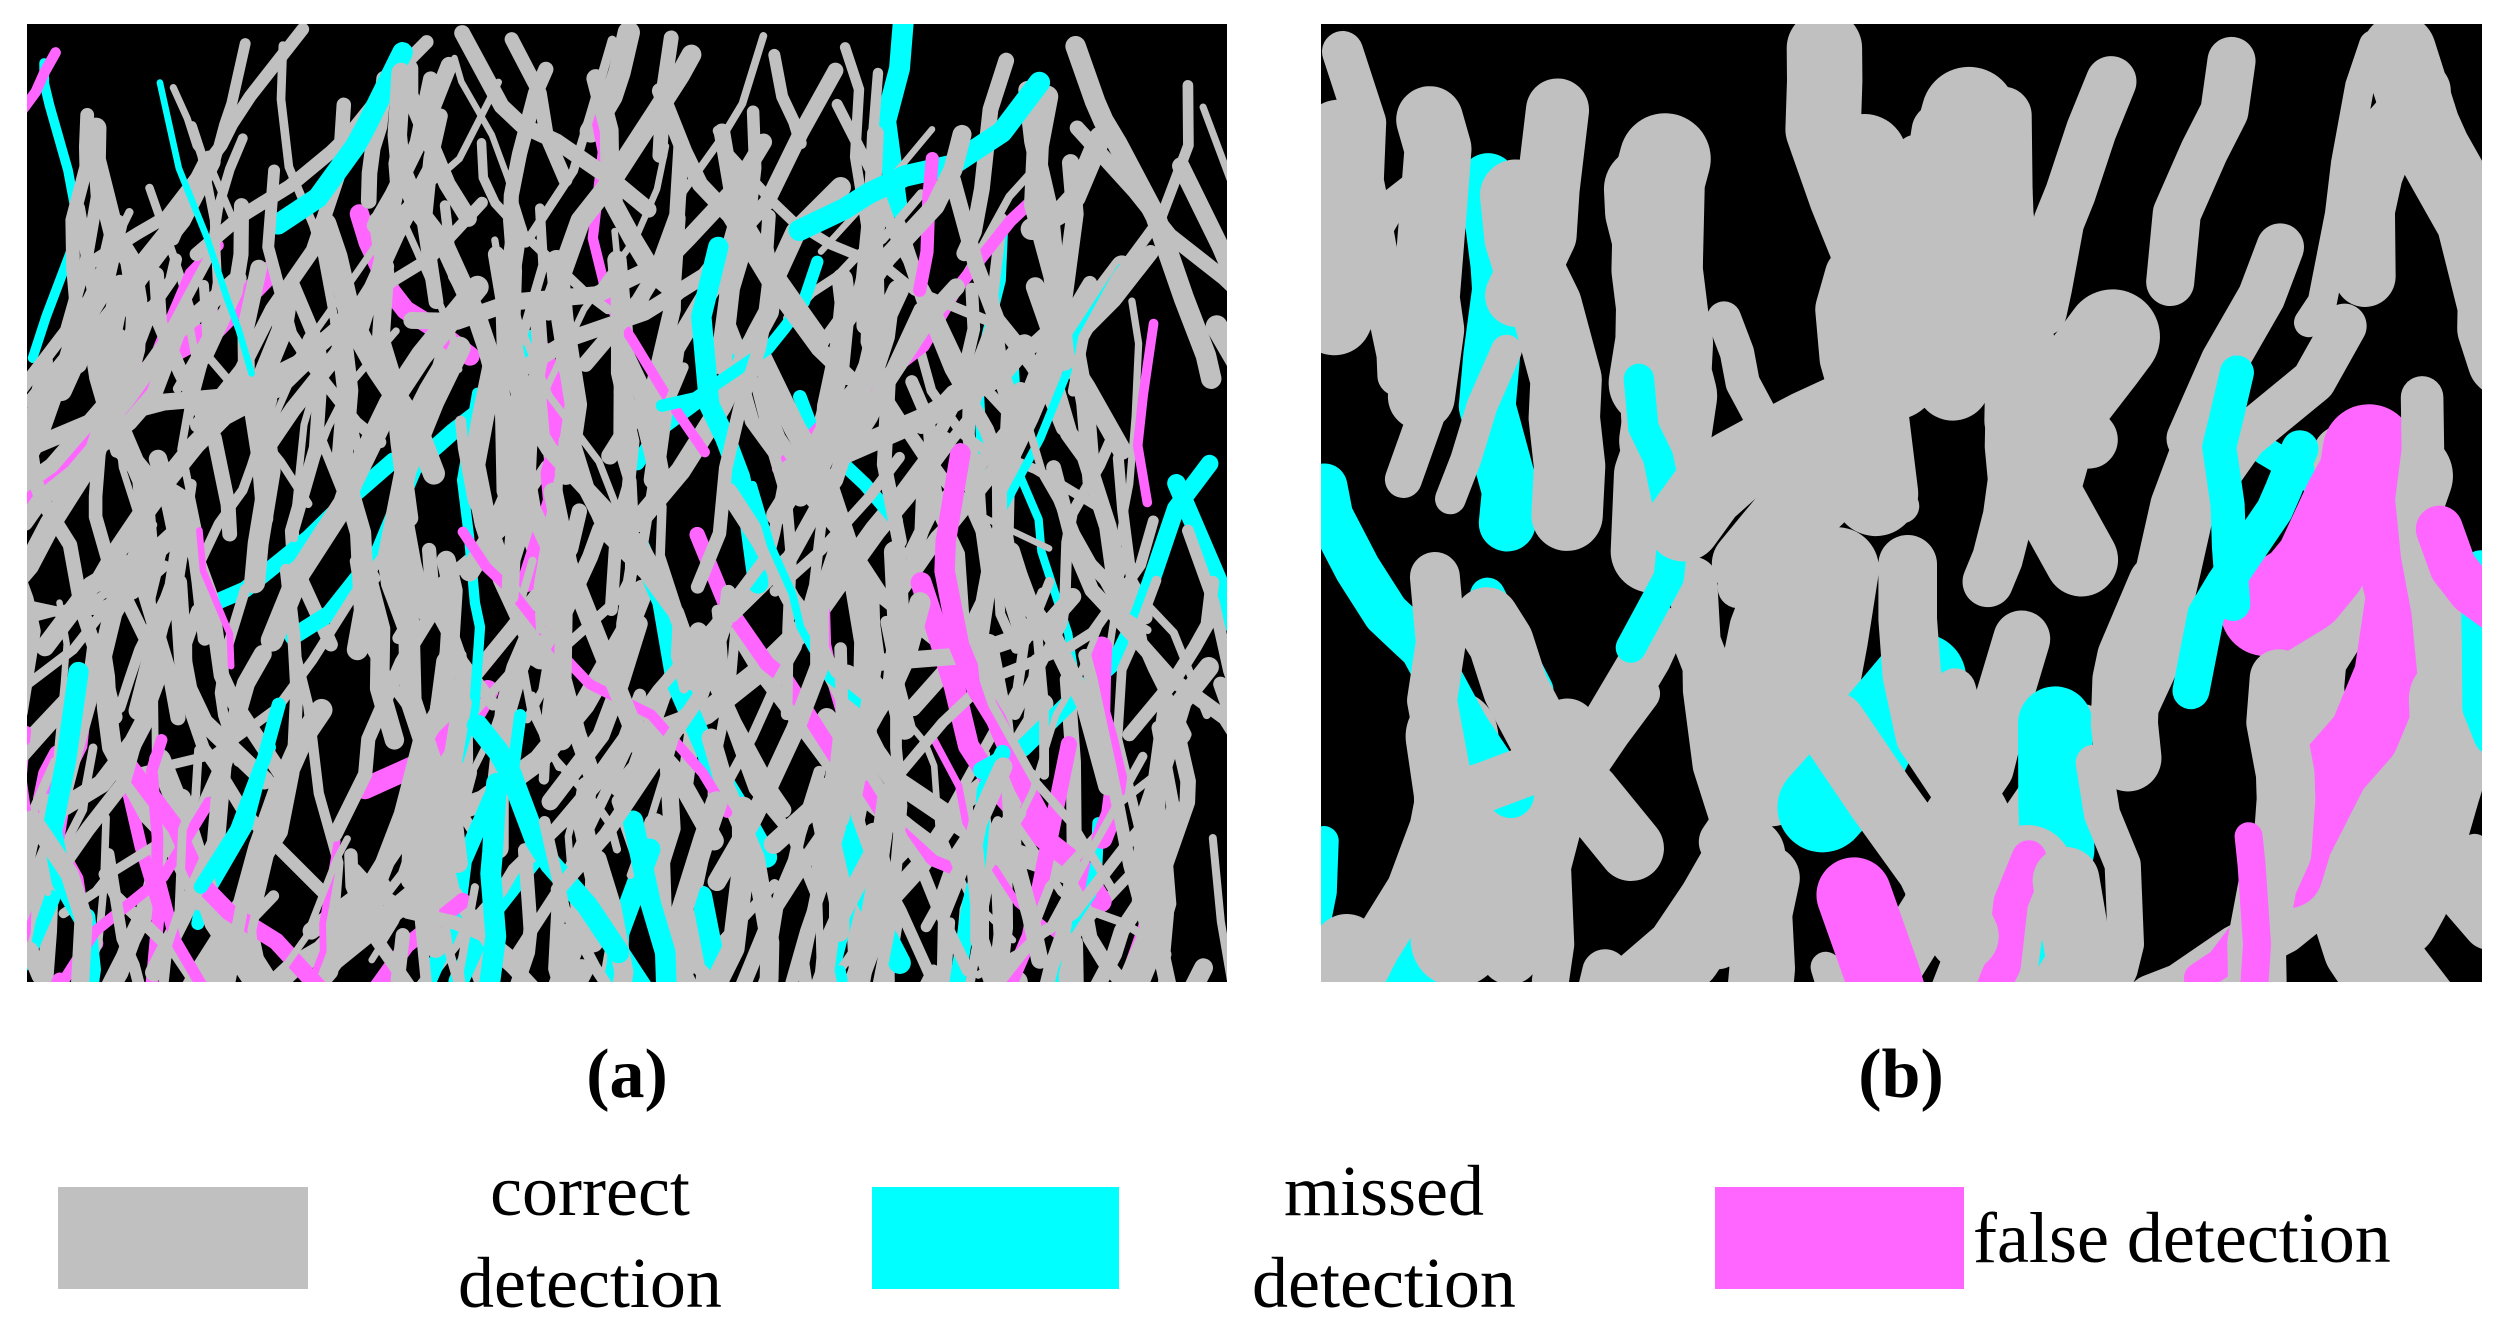 This screenshot has width=2506, height=1335. I want to click on legend-label: missed detection, so click(1384, 1237).